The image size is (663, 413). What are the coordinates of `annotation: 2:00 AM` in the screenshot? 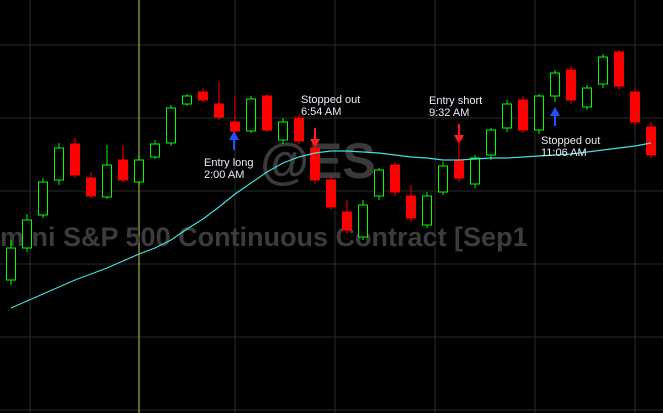 It's located at (224, 175).